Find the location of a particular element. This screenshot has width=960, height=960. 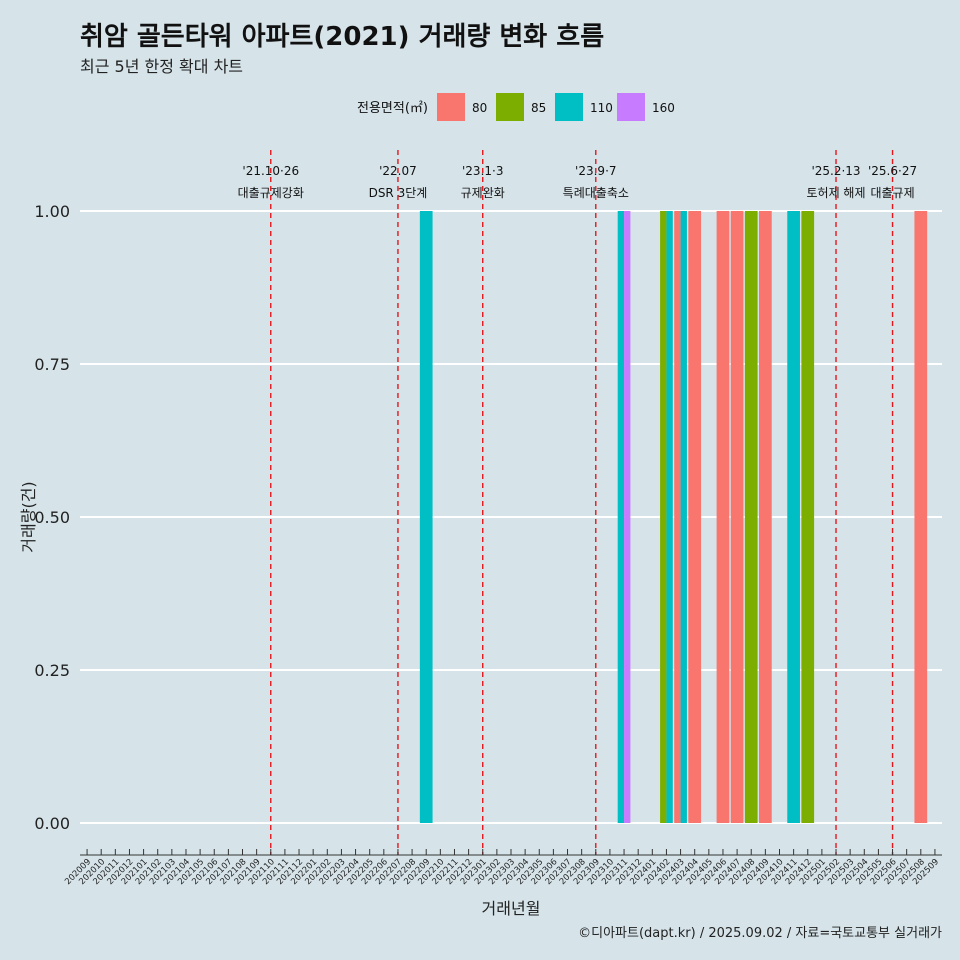

event-date: '22.07 is located at coordinates (398, 171).